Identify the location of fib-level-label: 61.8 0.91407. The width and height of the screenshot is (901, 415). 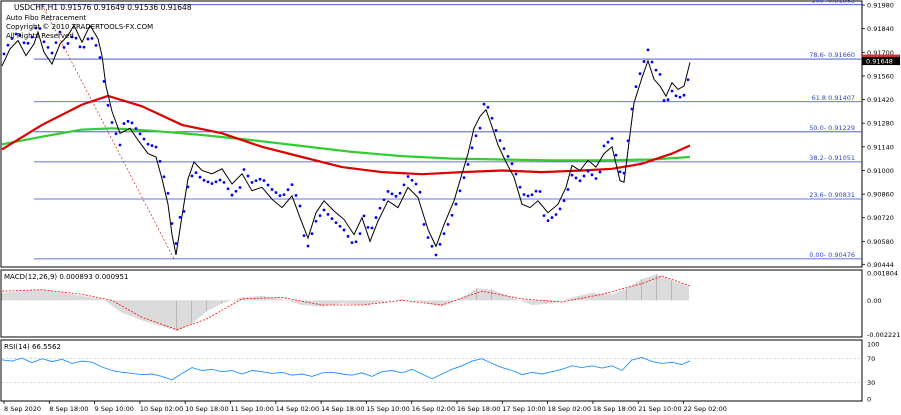
(833, 98).